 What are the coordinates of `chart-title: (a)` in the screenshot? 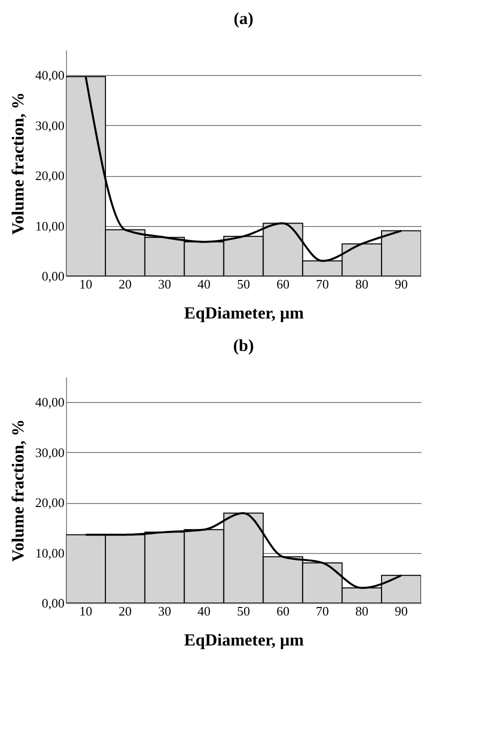 It's located at (244, 18).